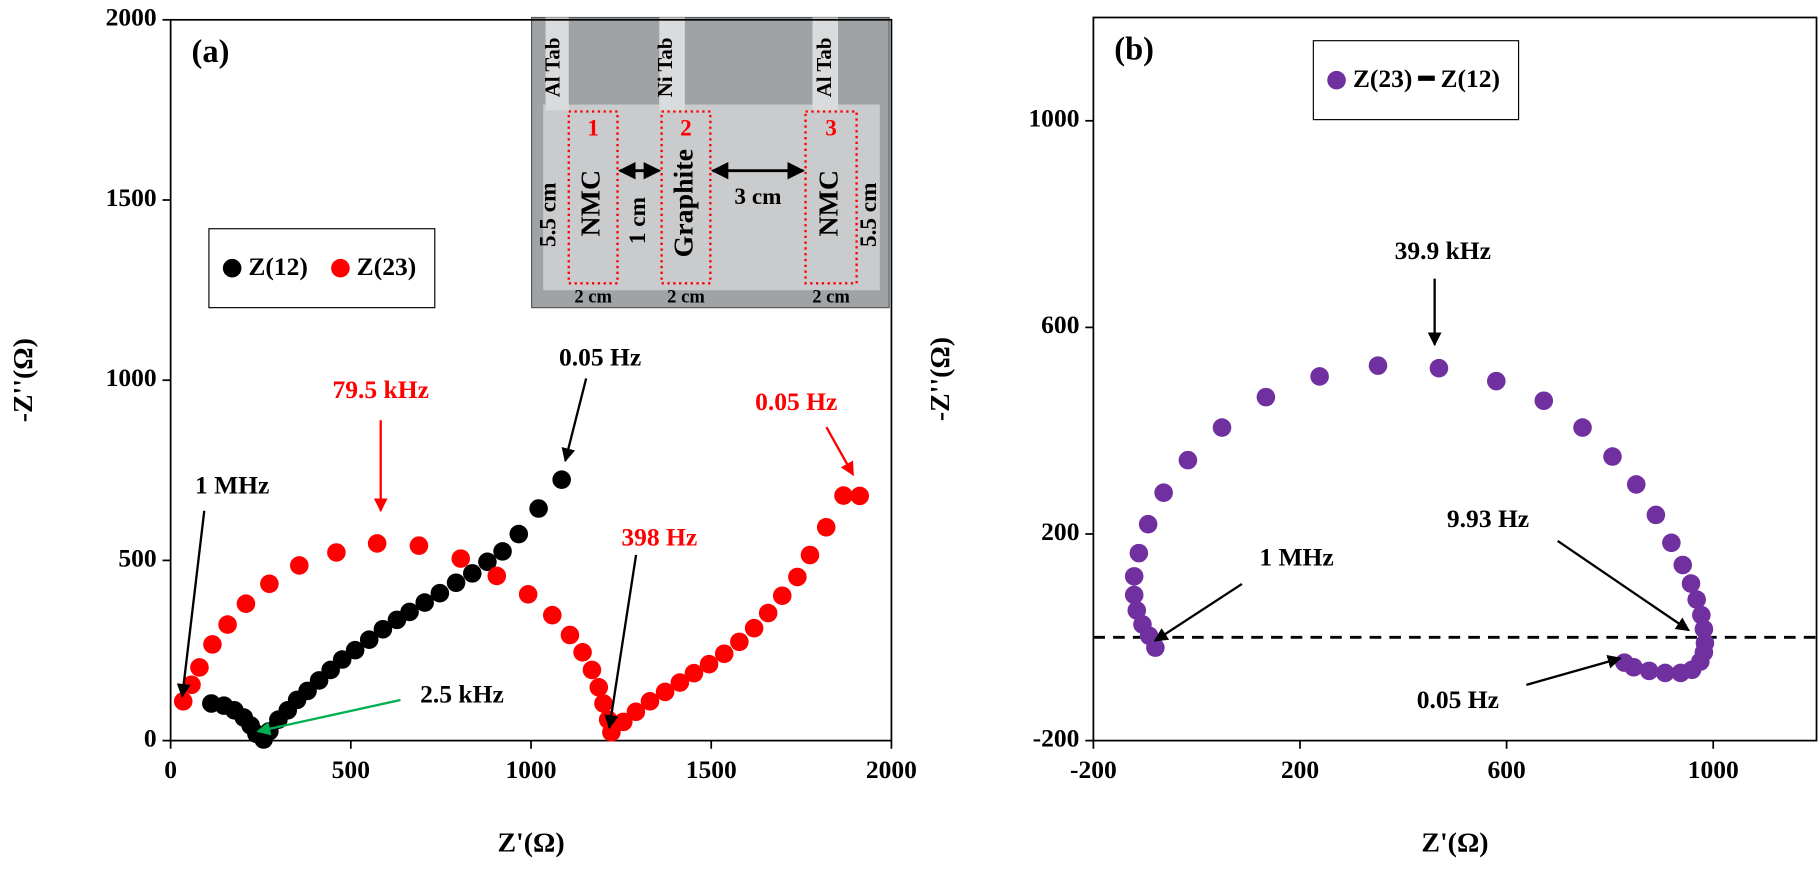  Describe the element at coordinates (710, 162) in the screenshot. I see `inset-photo` at that location.